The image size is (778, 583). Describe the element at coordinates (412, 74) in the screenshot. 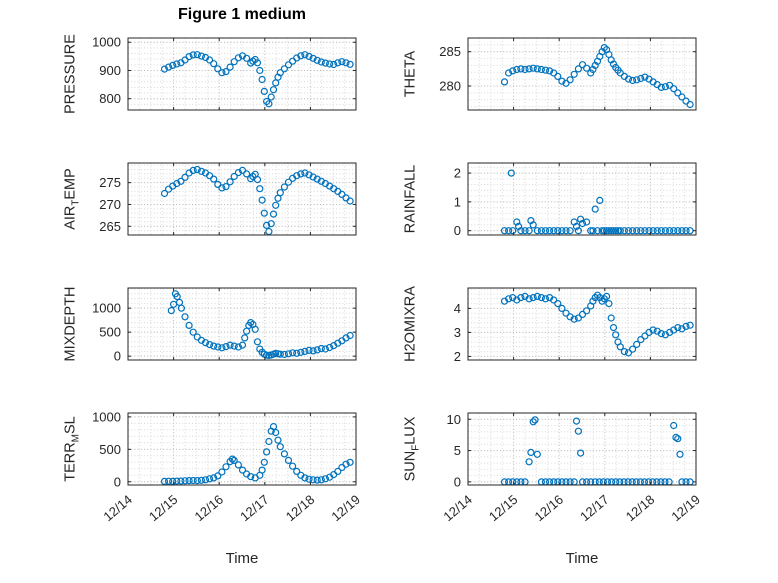

I see `y-axis-label-theta: THETA` at that location.